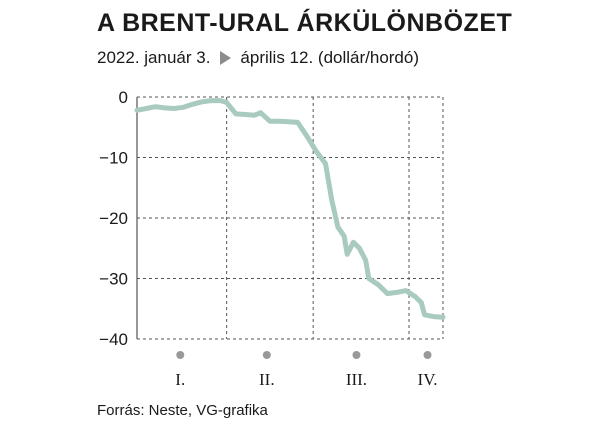 The height and width of the screenshot is (427, 600). What do you see at coordinates (154, 57) in the screenshot?
I see `subtitle-start-date: 2022. január 3.` at bounding box center [154, 57].